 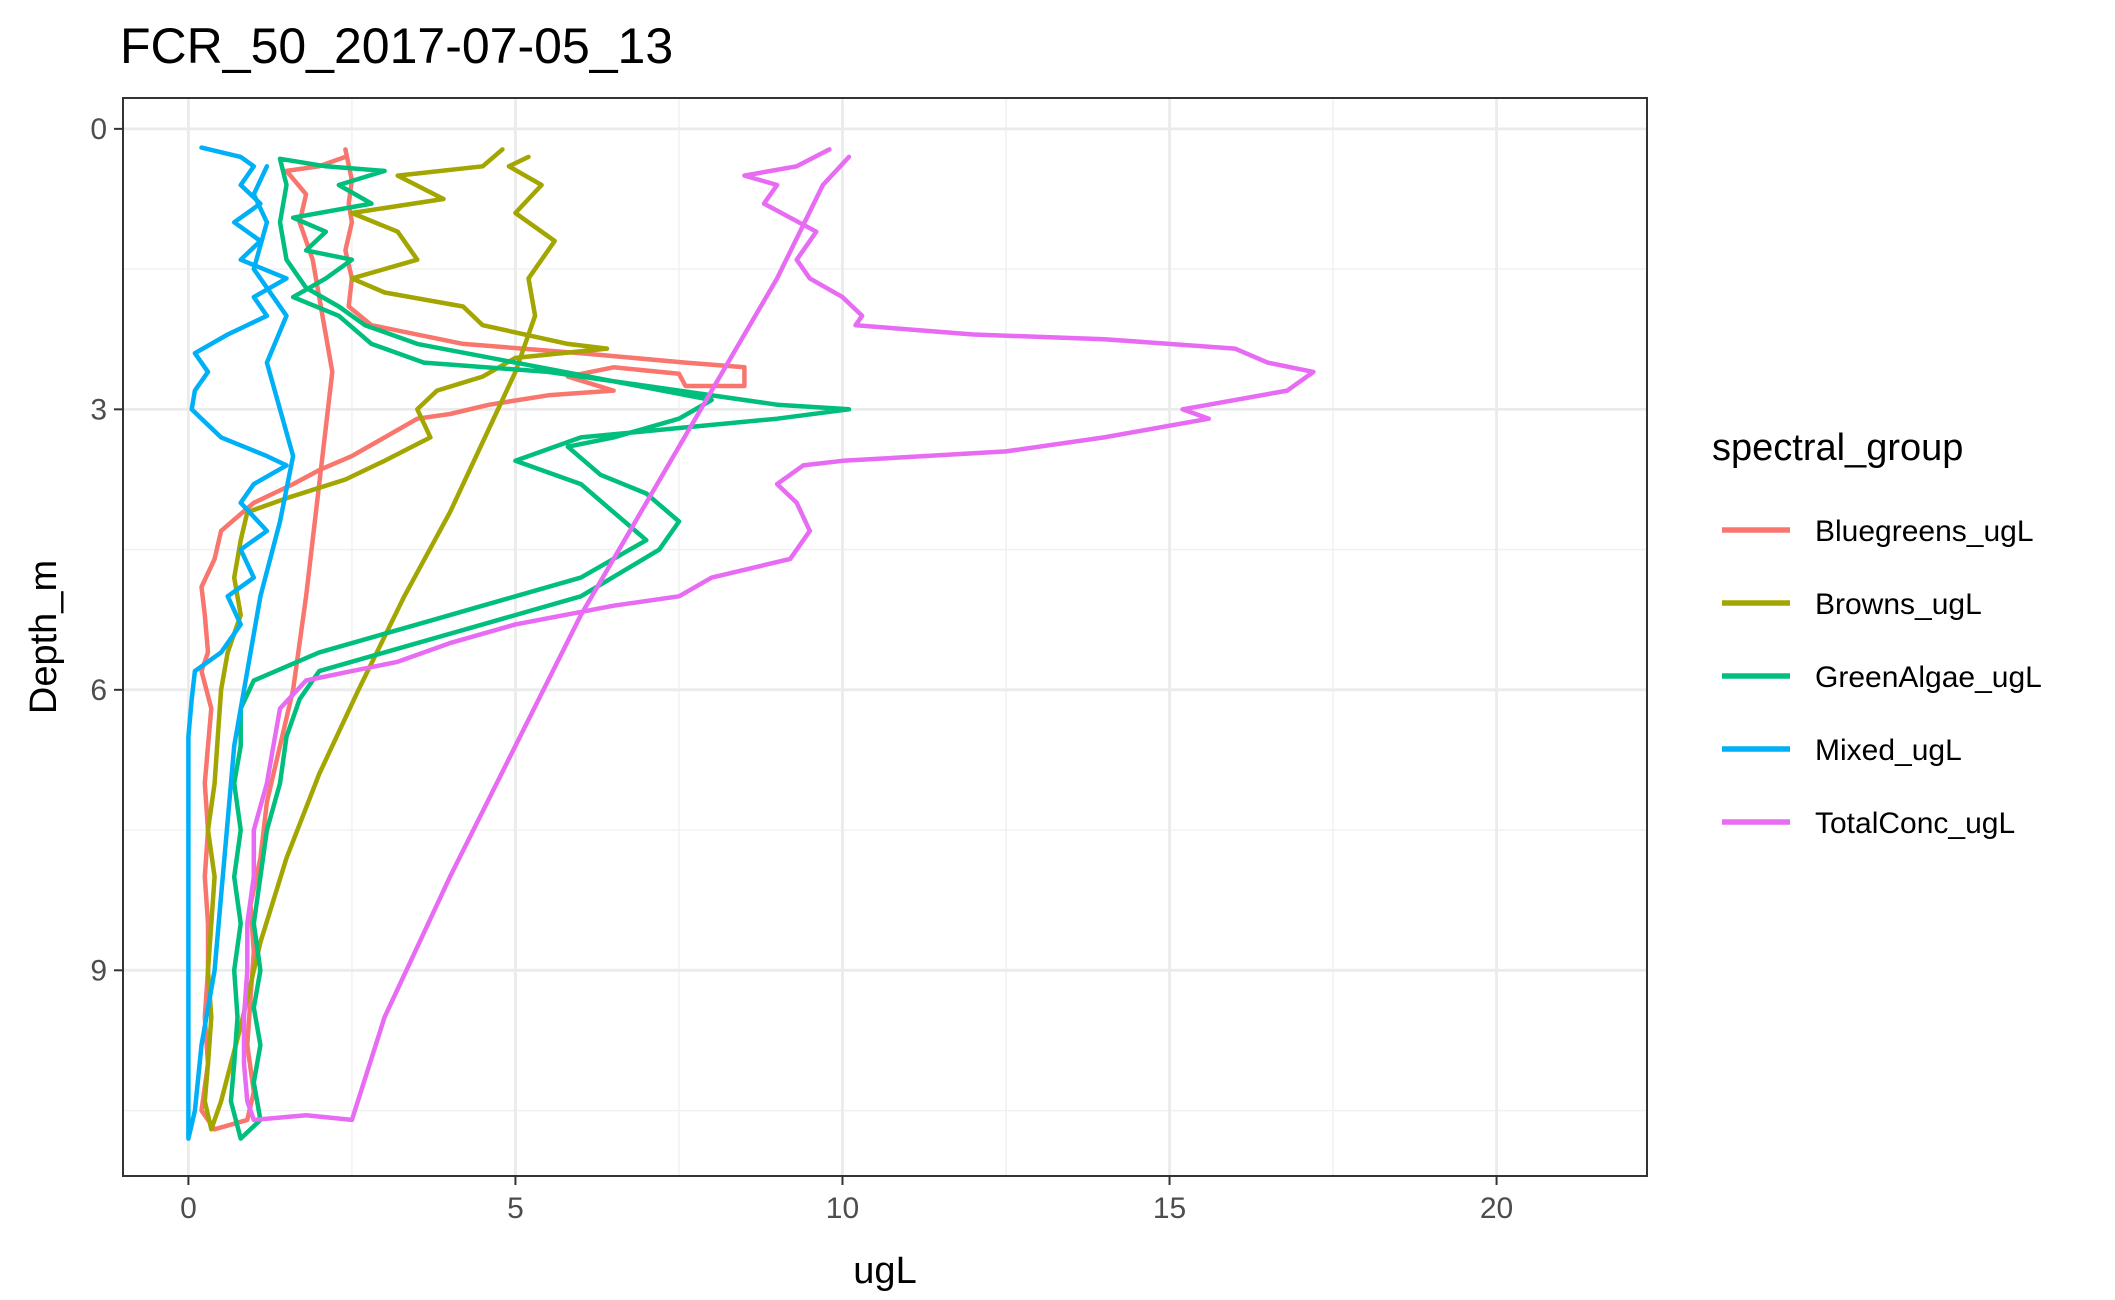 What do you see at coordinates (188, 1208) in the screenshot?
I see `x-tick-label: 0` at bounding box center [188, 1208].